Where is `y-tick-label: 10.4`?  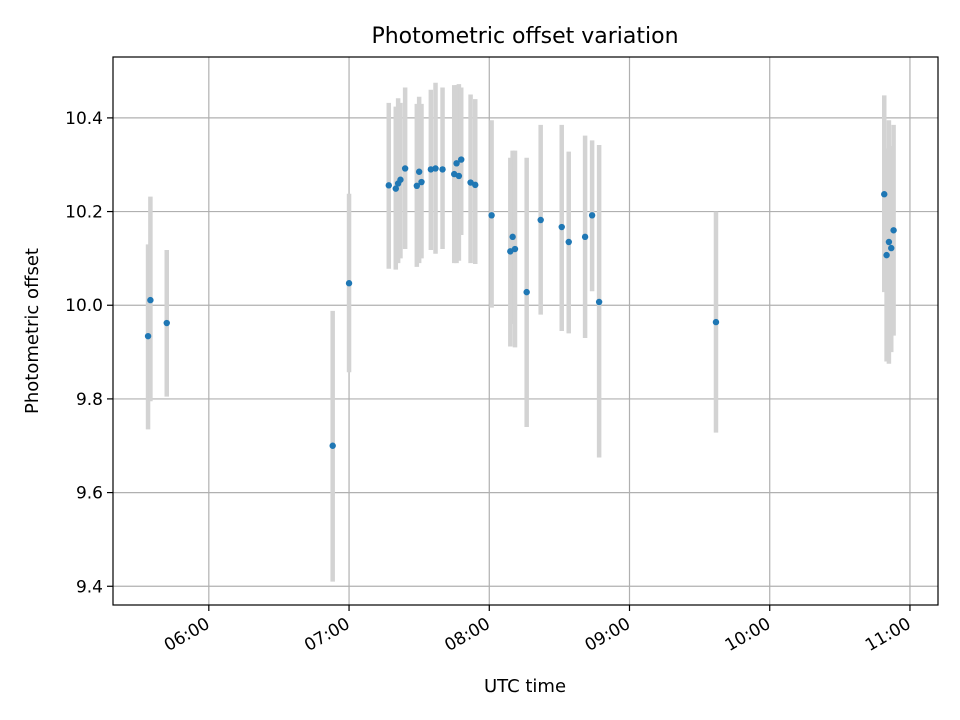
y-tick-label: 10.4 is located at coordinates (84, 119).